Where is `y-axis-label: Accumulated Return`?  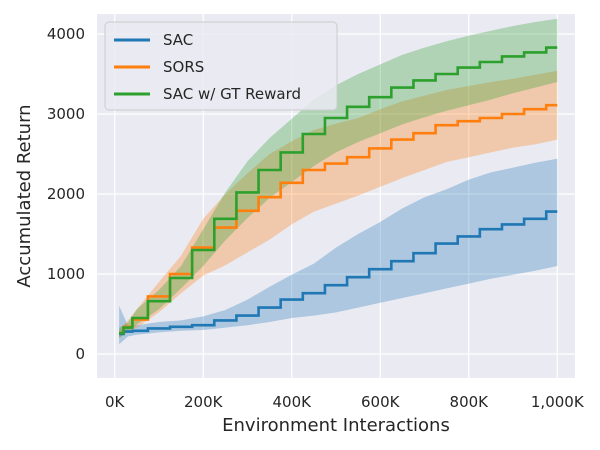
y-axis-label: Accumulated Return is located at coordinates (24, 195).